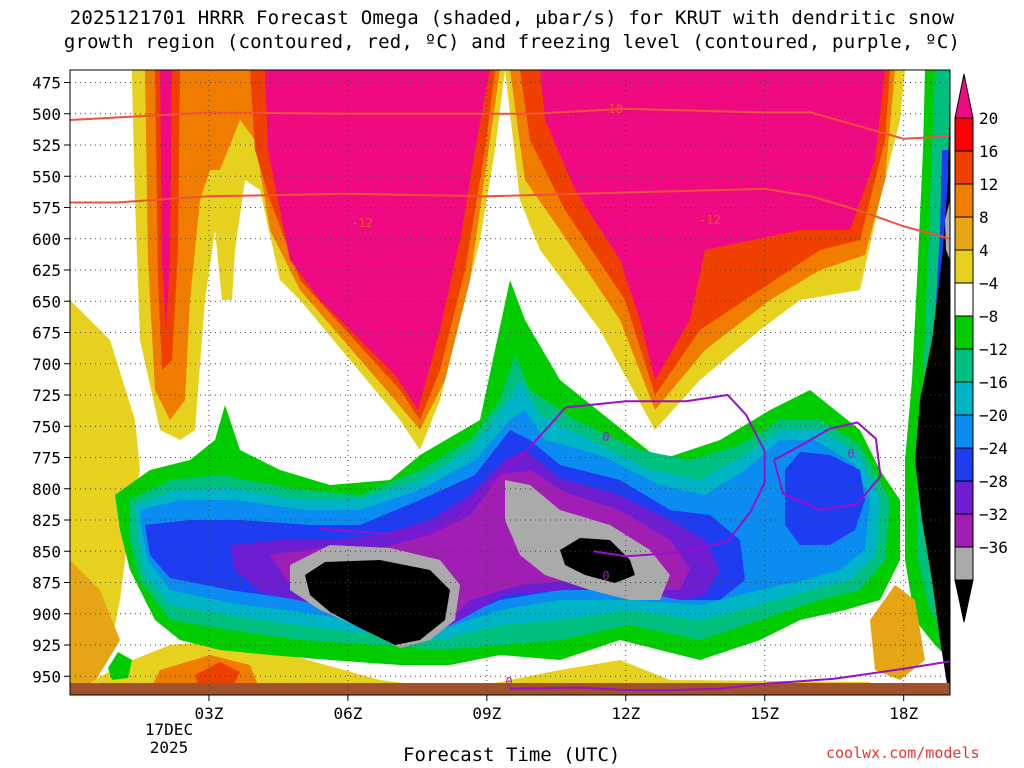 Image resolution: width=1024 pixels, height=768 pixels. Describe the element at coordinates (605, 437) in the screenshot. I see `freezing-label-mid: 0` at that location.